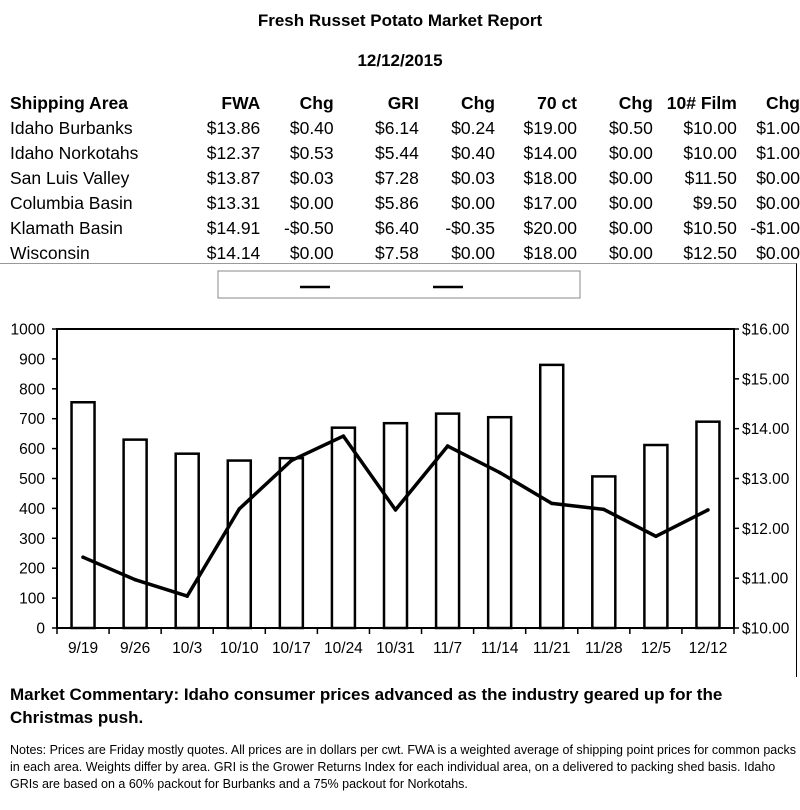 Image resolution: width=800 pixels, height=810 pixels. Describe the element at coordinates (399, 284) in the screenshot. I see `legend-box` at that location.